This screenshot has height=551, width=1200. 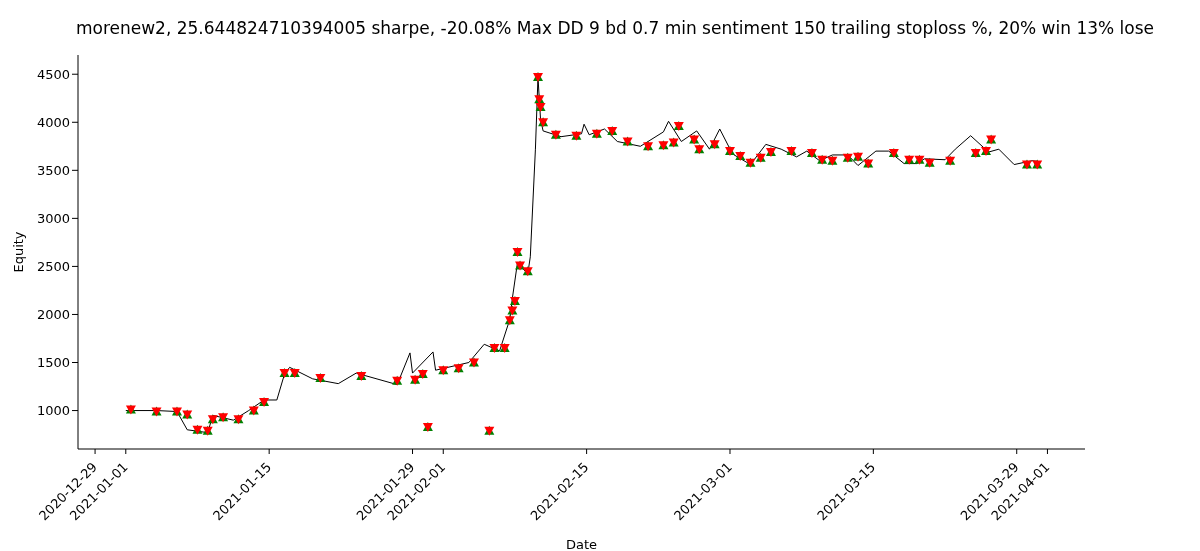 What do you see at coordinates (581, 544) in the screenshot?
I see `x-axis-title: Date` at bounding box center [581, 544].